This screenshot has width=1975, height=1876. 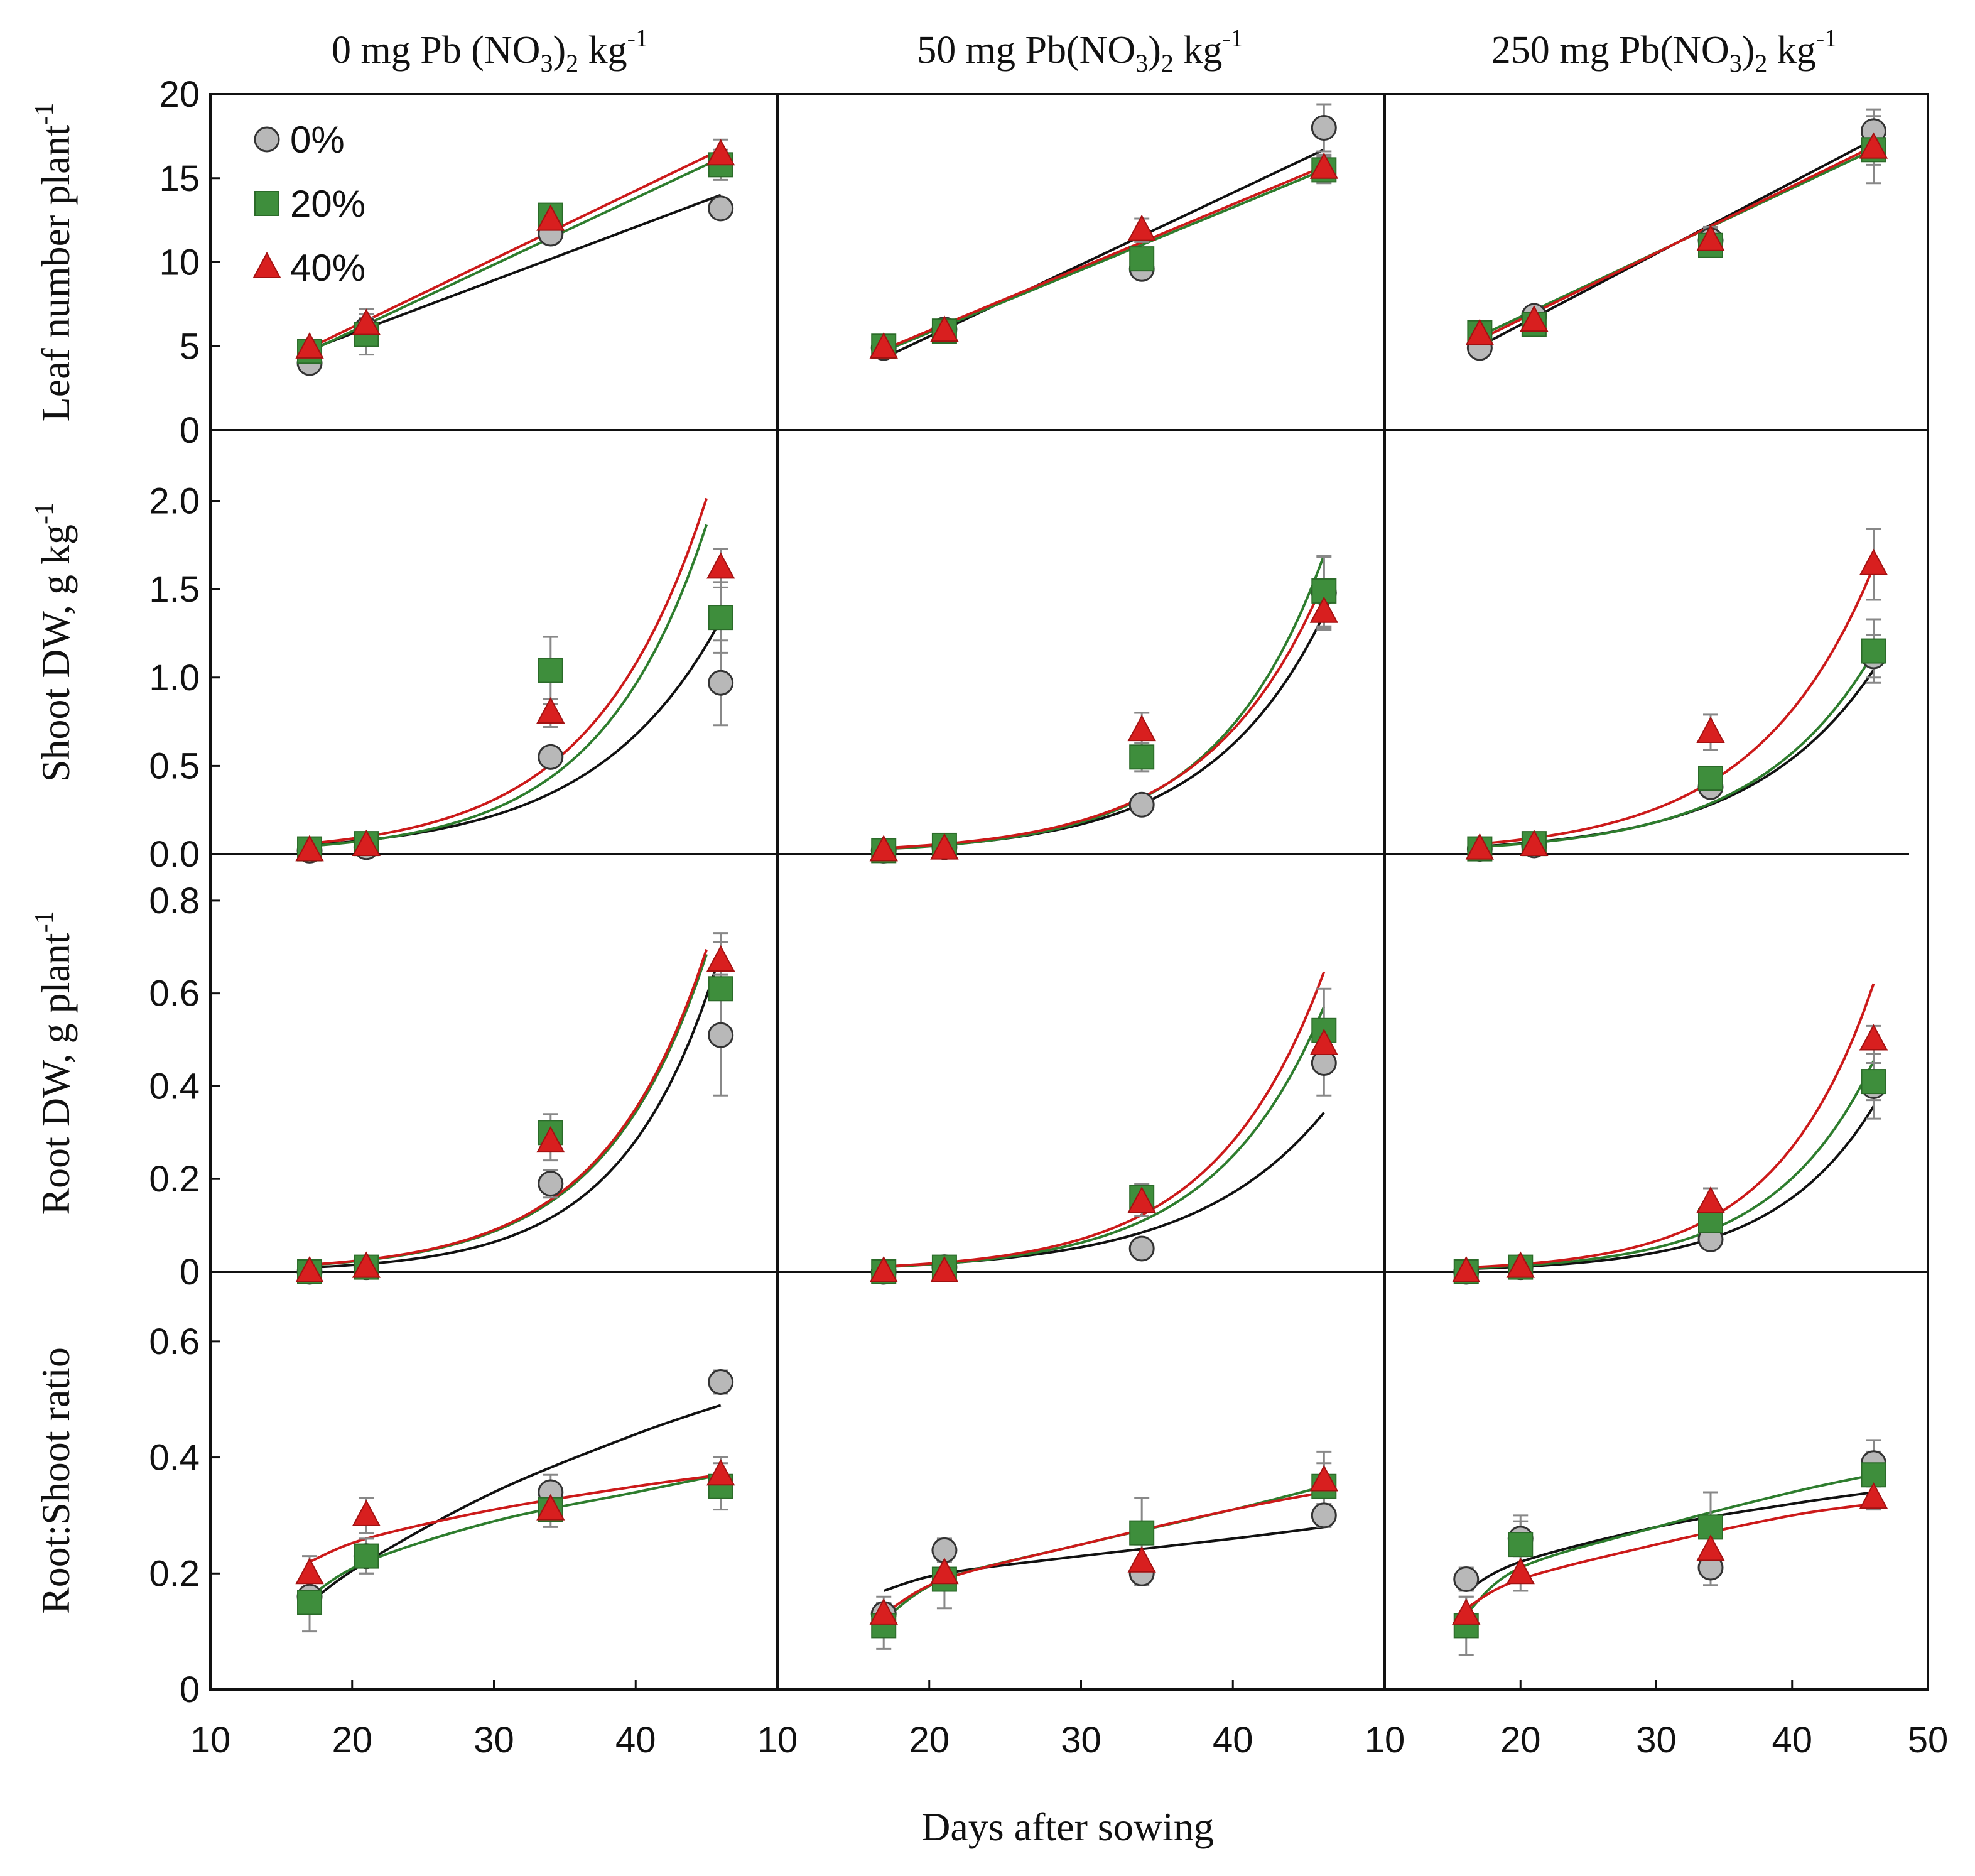 I want to click on y-axis-title: Root DW, g plant-1, so click(x=54, y=1063).